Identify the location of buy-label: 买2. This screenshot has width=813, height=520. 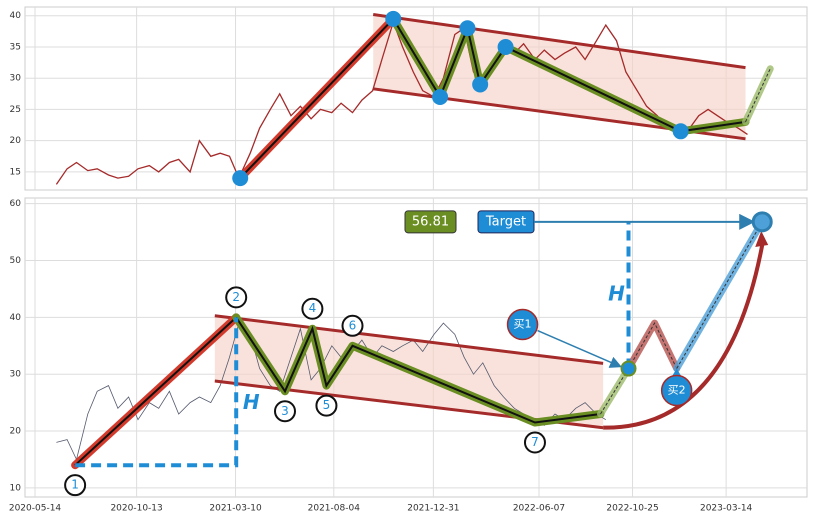
(677, 390).